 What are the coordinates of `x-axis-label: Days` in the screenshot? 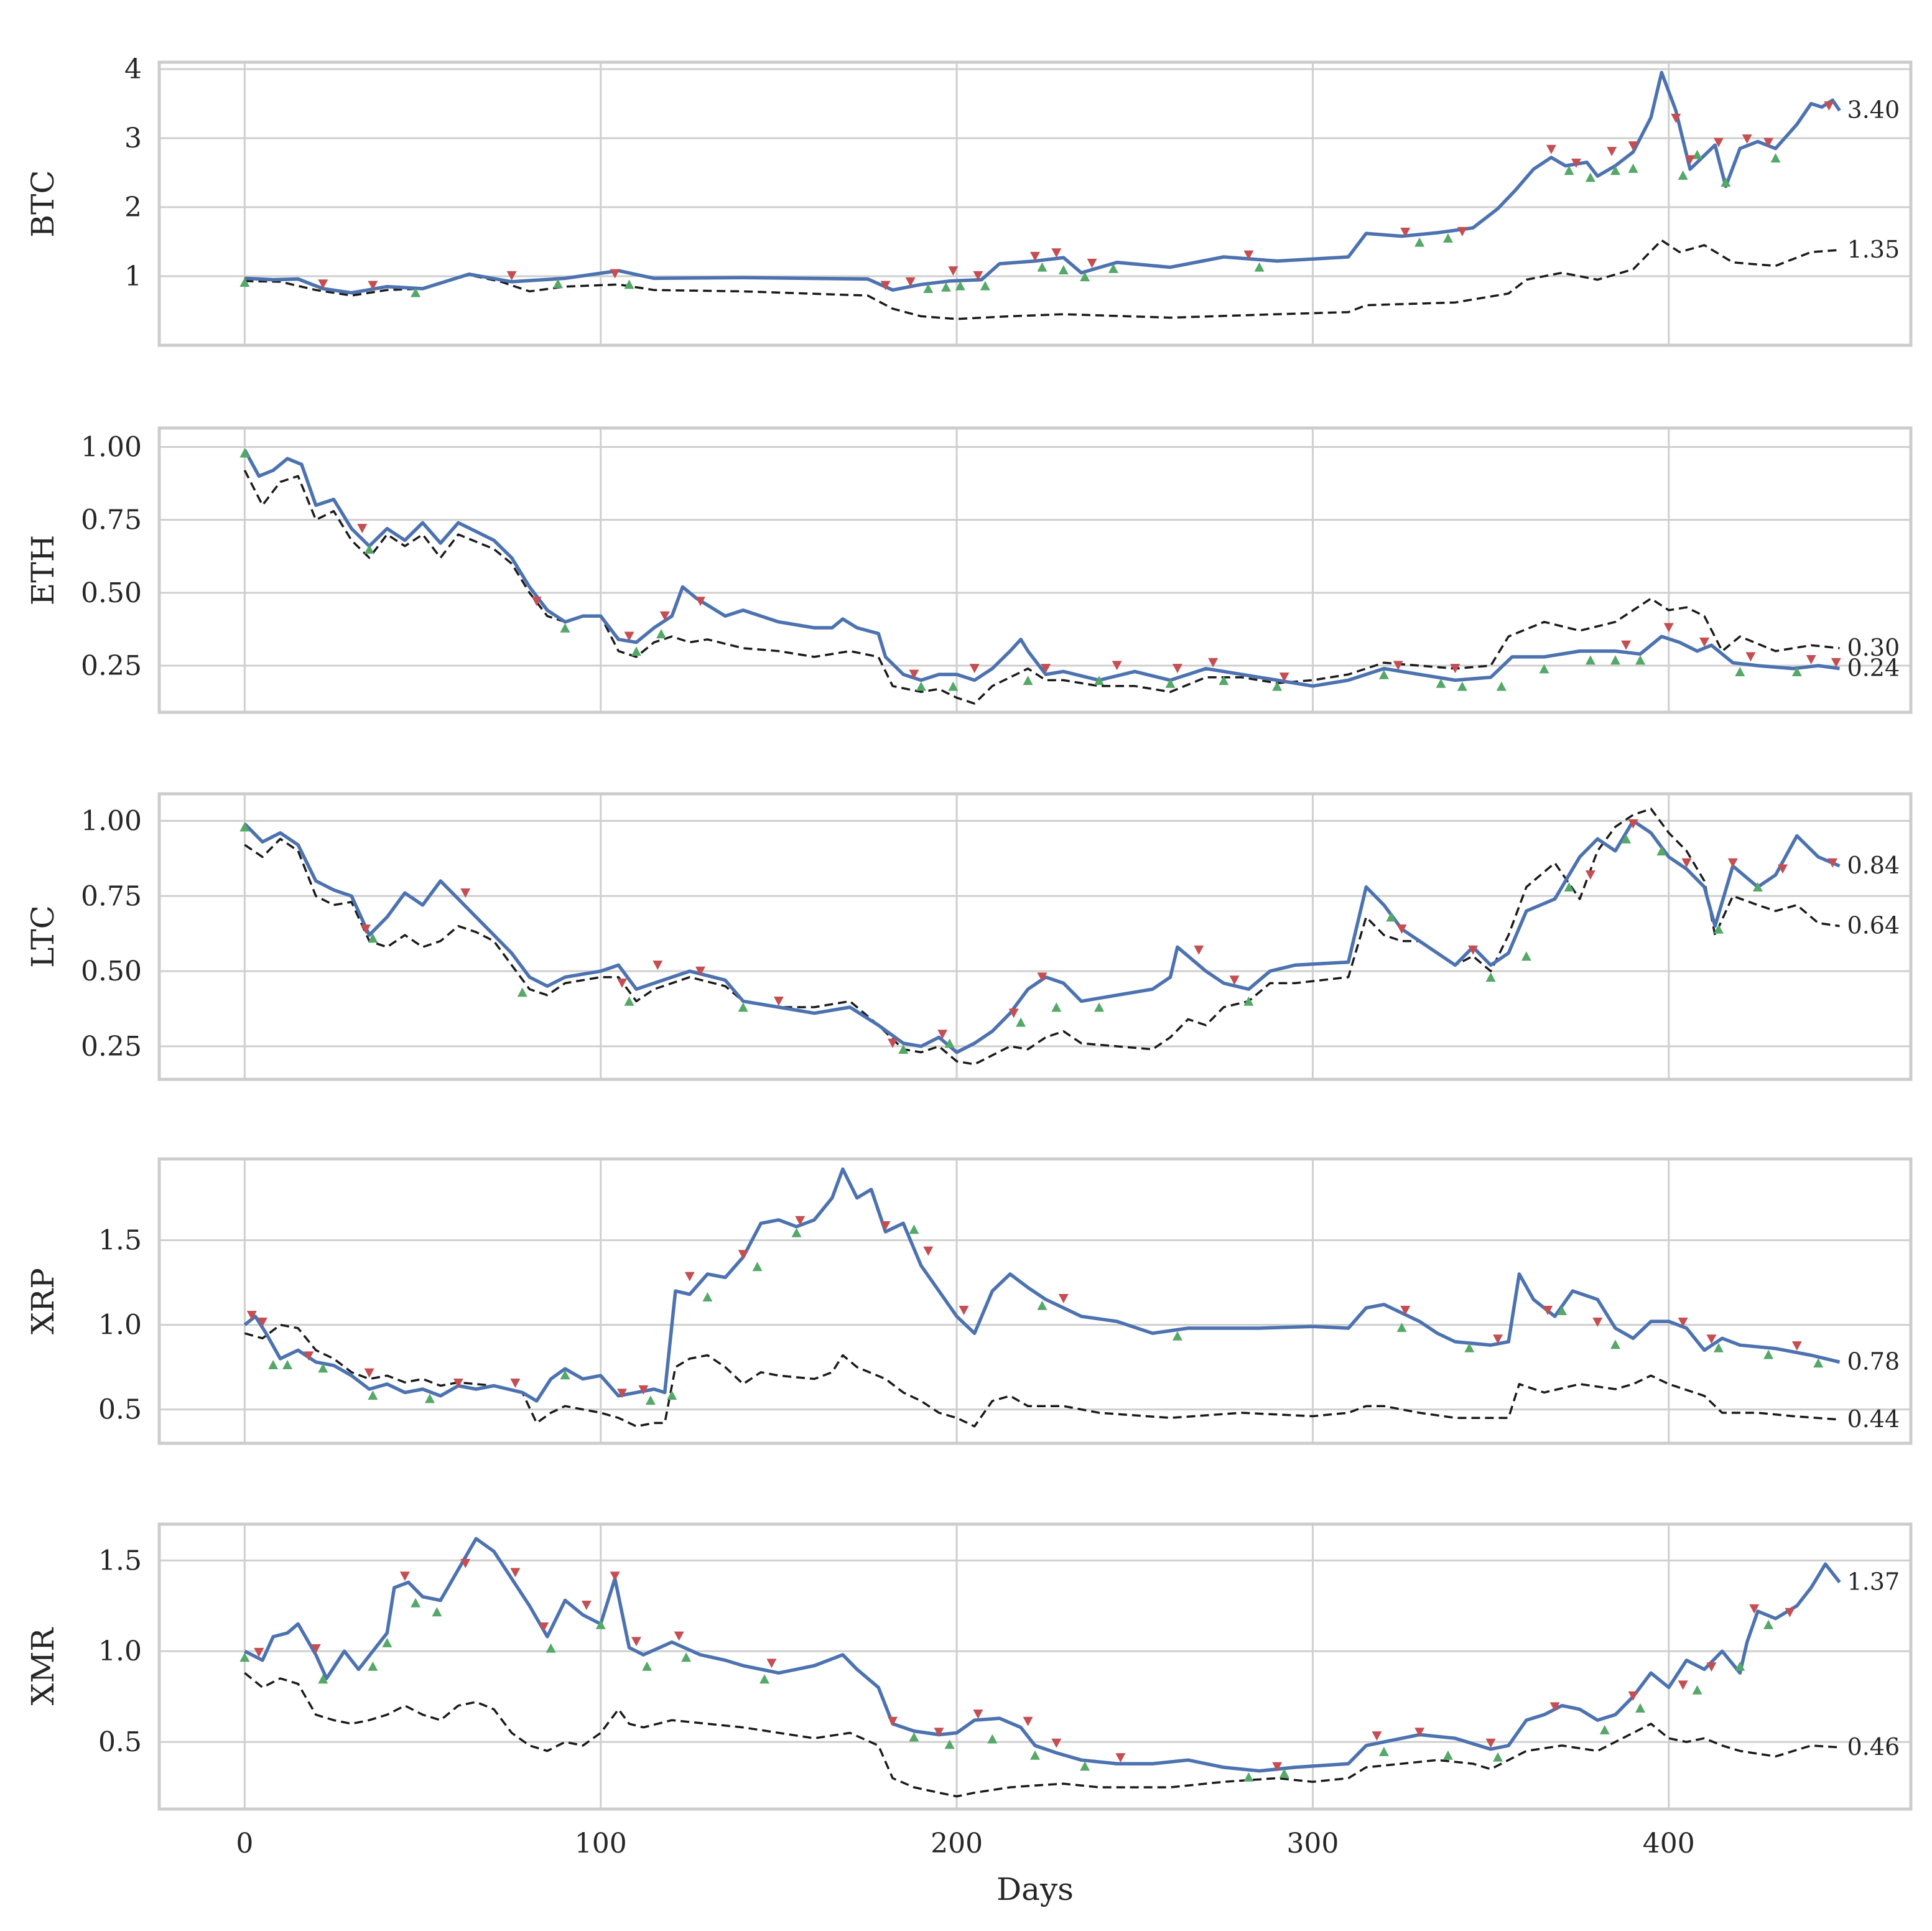 It's located at (1035, 1889).